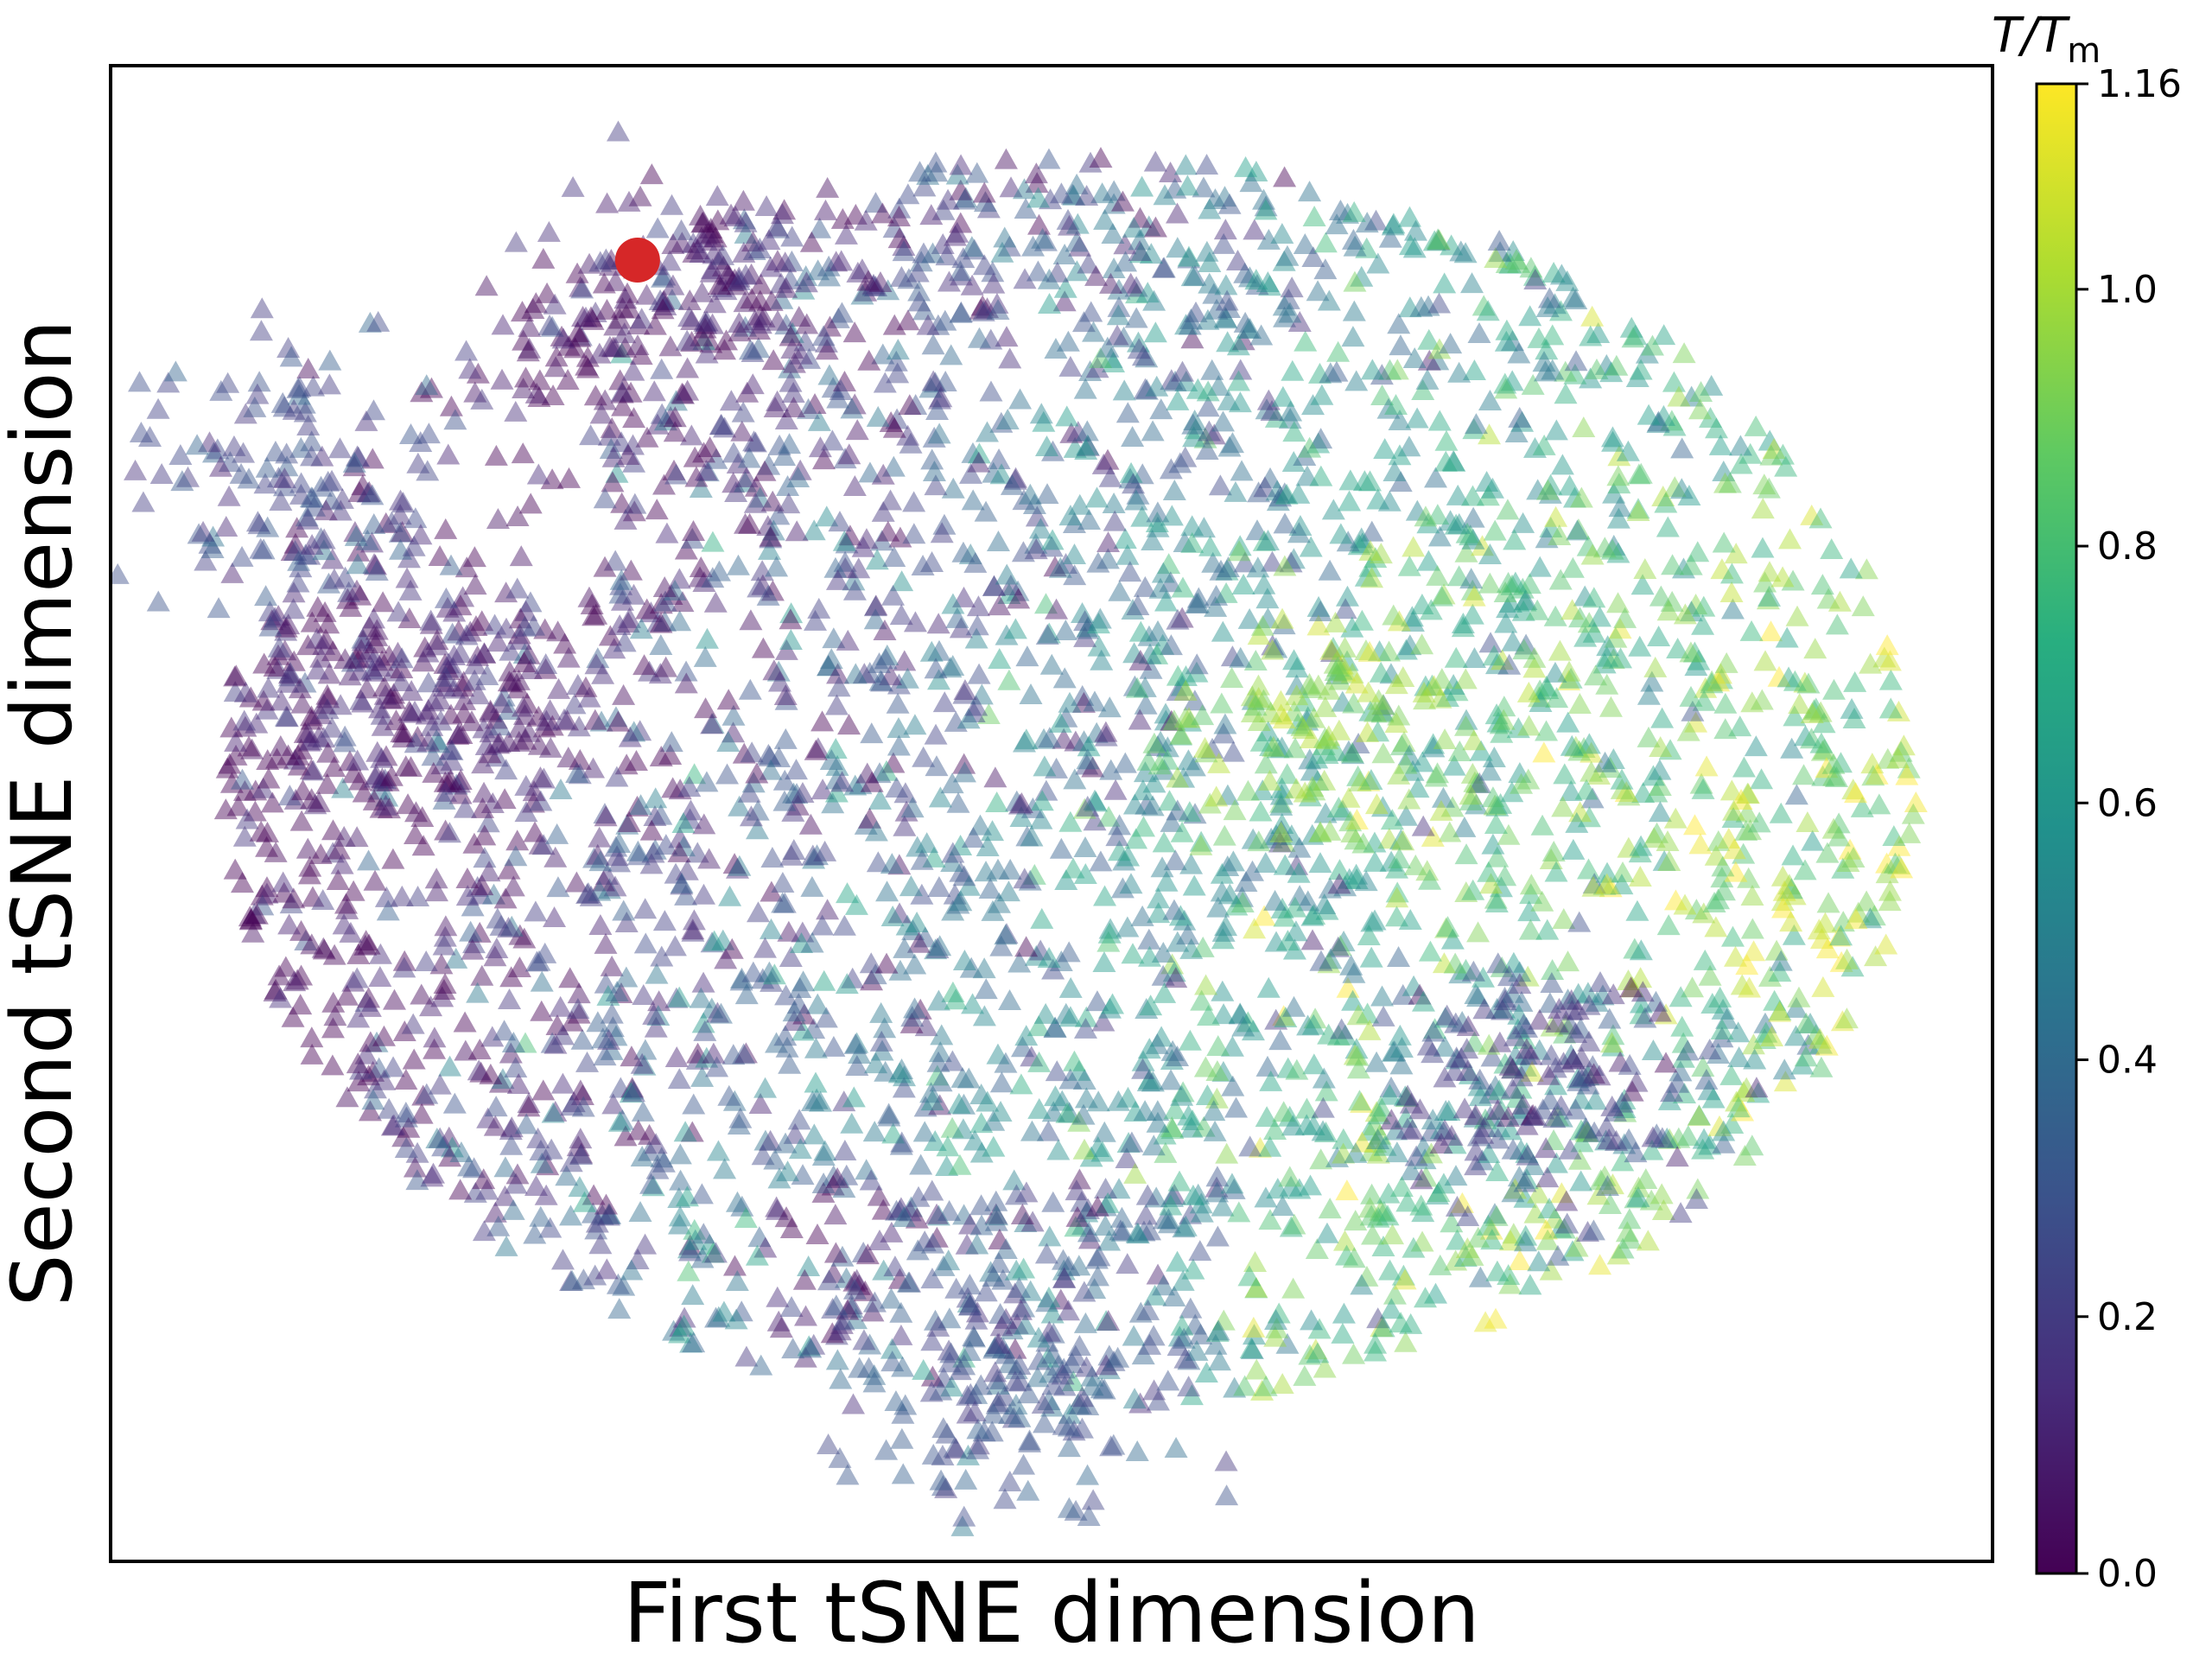 This screenshot has height=1659, width=2212. I want to click on colorbar-tick-label: 0.8, so click(2127, 546).